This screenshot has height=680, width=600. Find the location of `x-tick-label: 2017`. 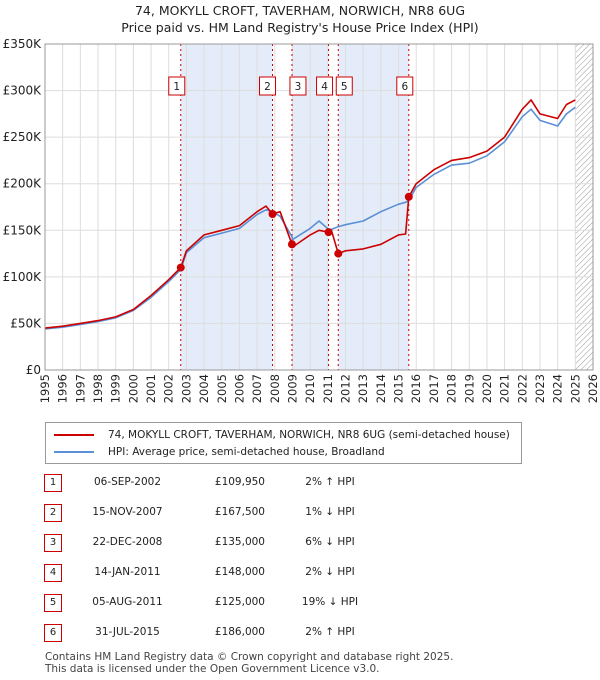

x-tick-label: 2017 is located at coordinates (434, 388).